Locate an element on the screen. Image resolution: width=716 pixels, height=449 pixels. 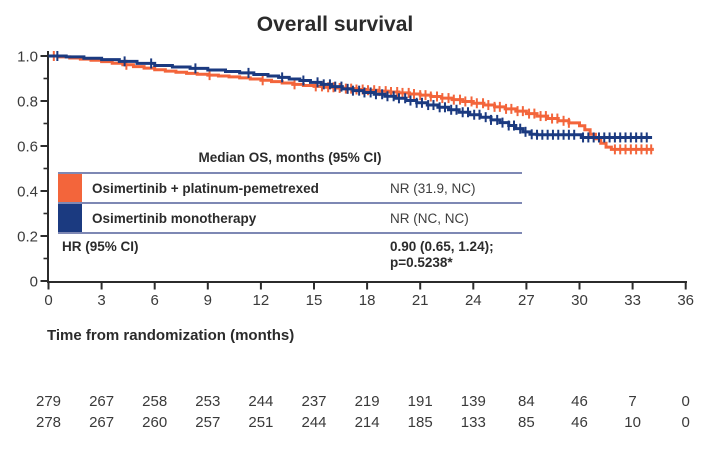
x-tick-label: 30 is located at coordinates (579, 300).